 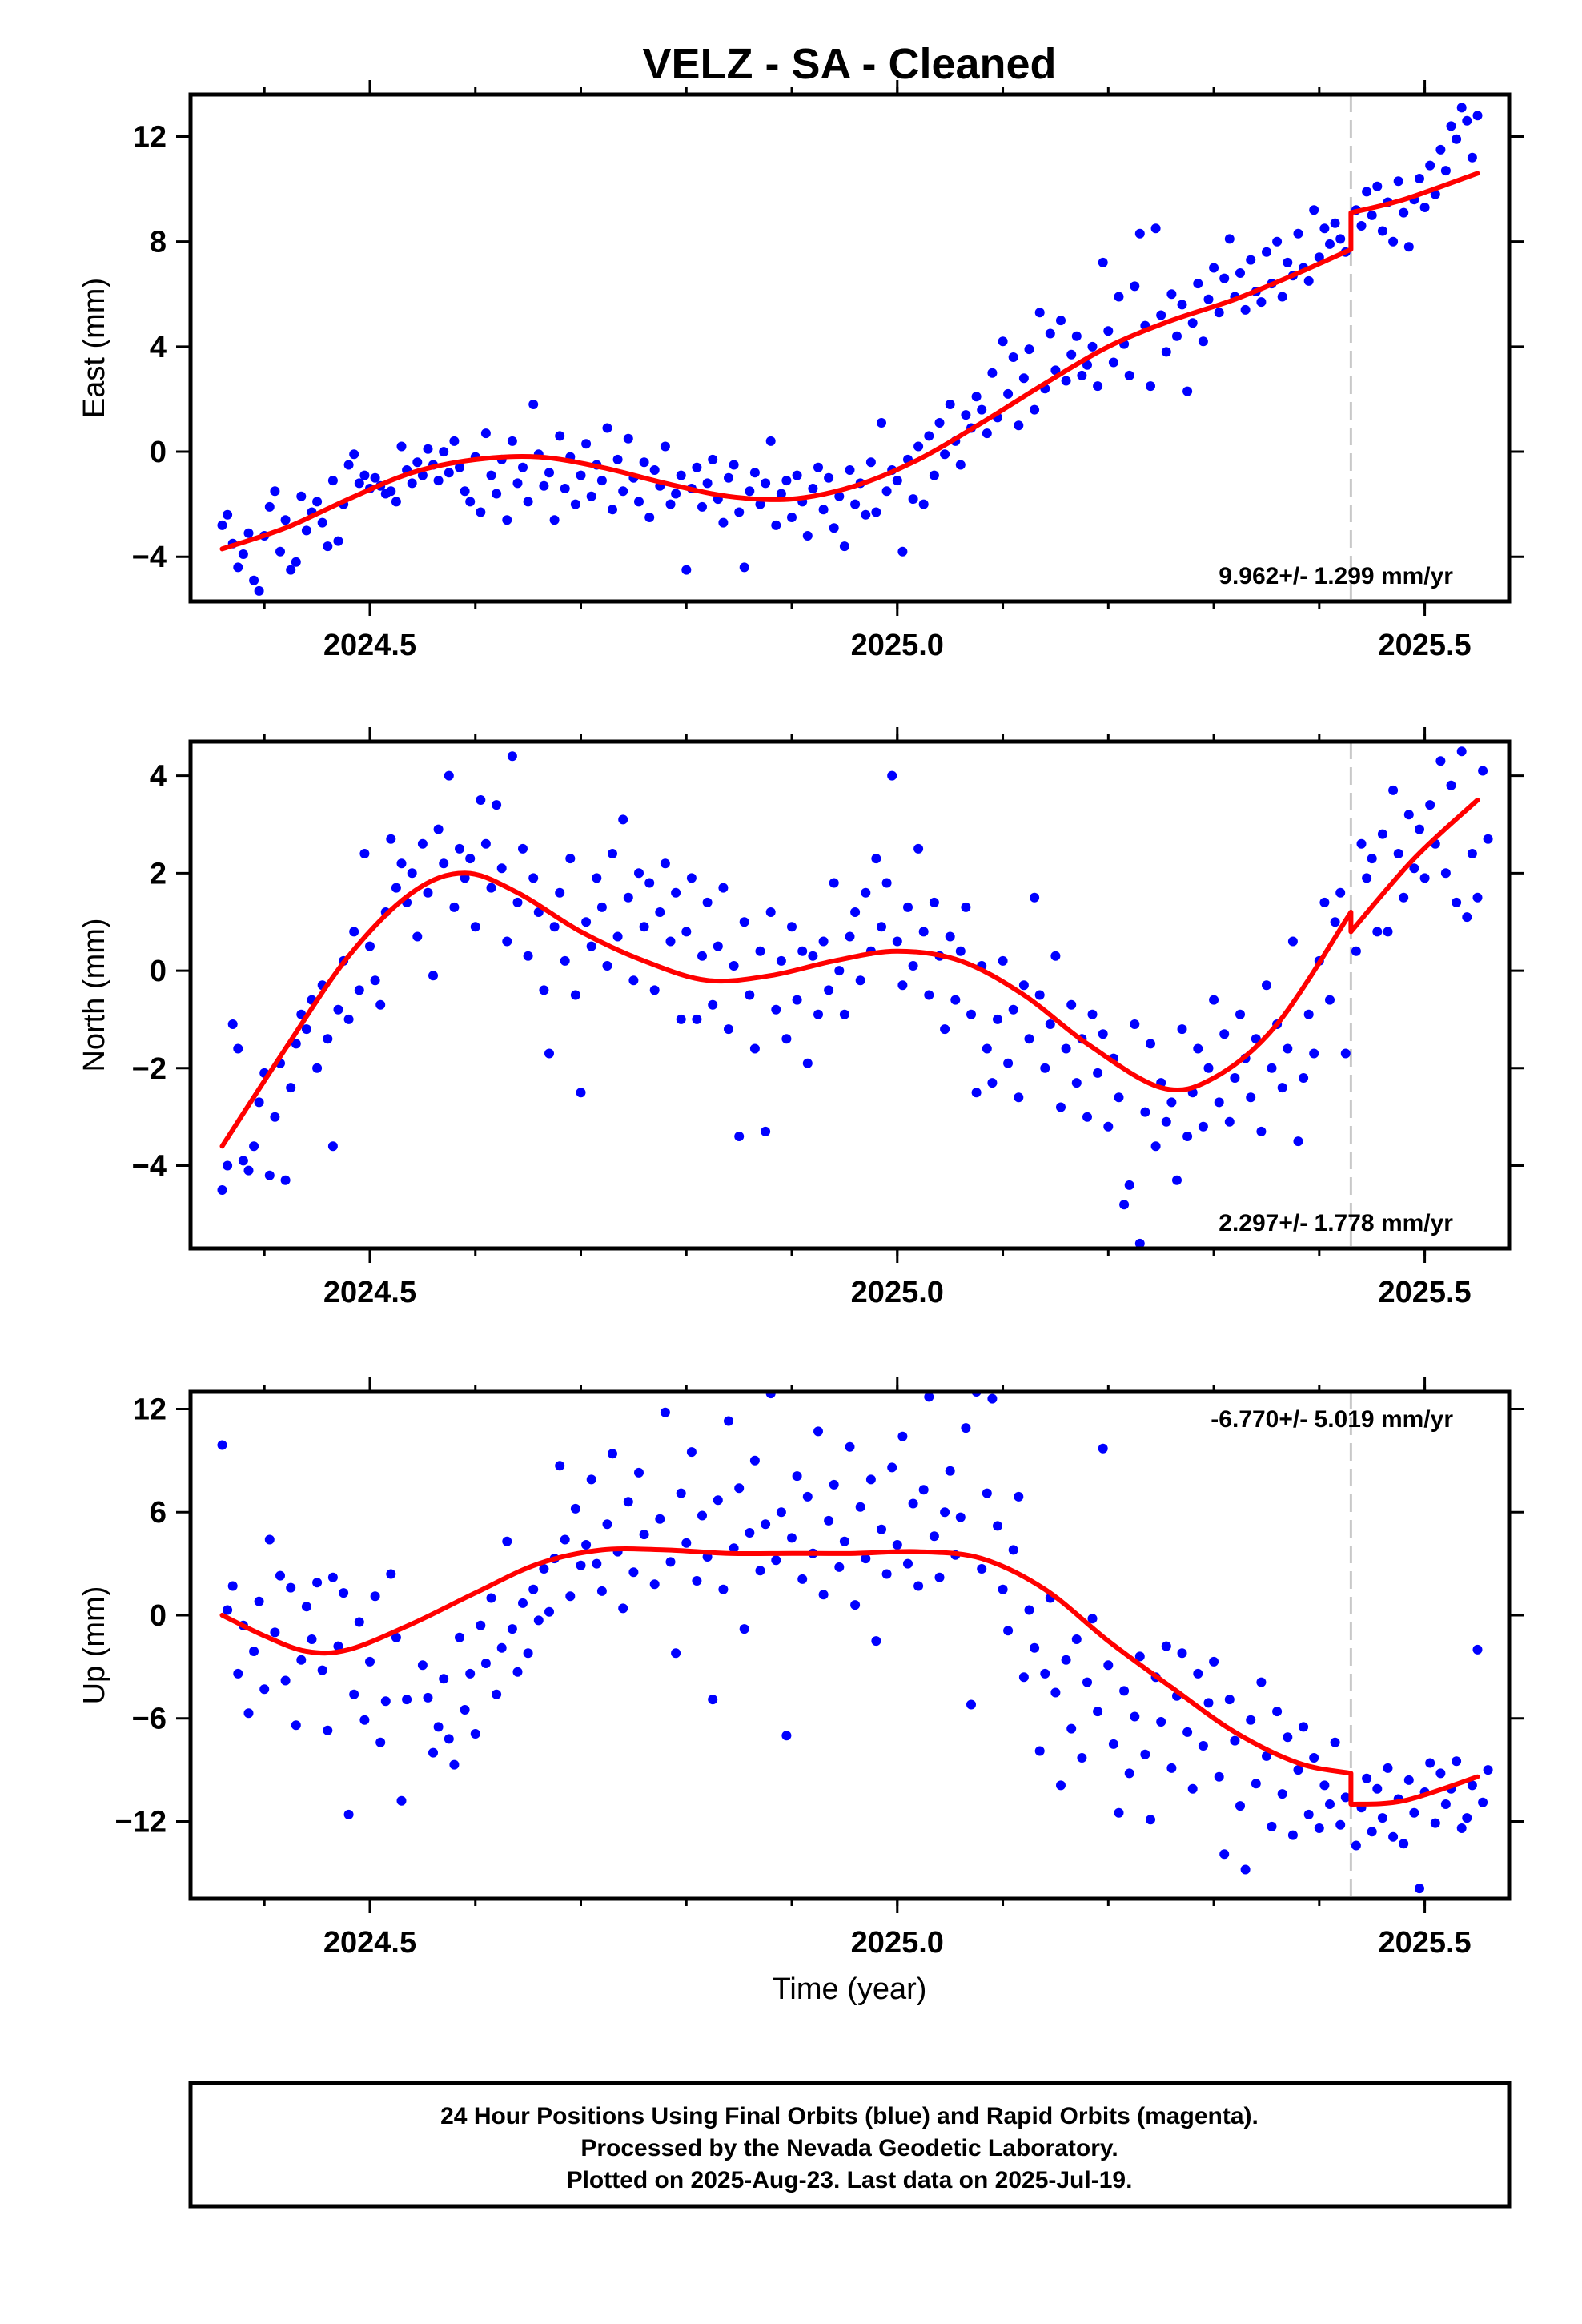 What do you see at coordinates (141, 1822) in the screenshot?
I see `up-y-tick-label: −12` at bounding box center [141, 1822].